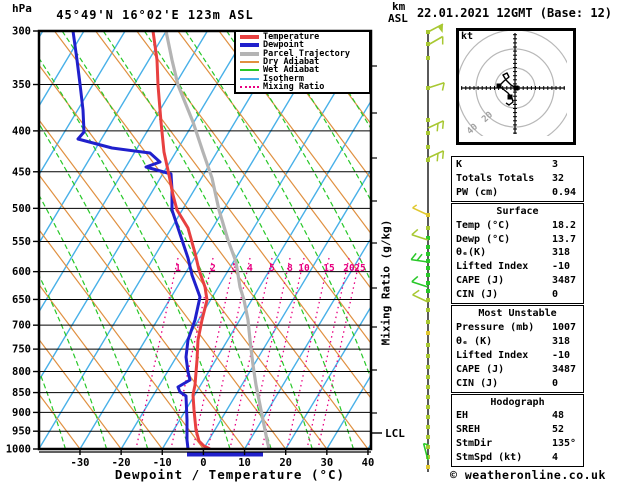  What do you see at coordinates (21, 172) in the screenshot?
I see `pressure-tick-label: 450` at bounding box center [21, 172].